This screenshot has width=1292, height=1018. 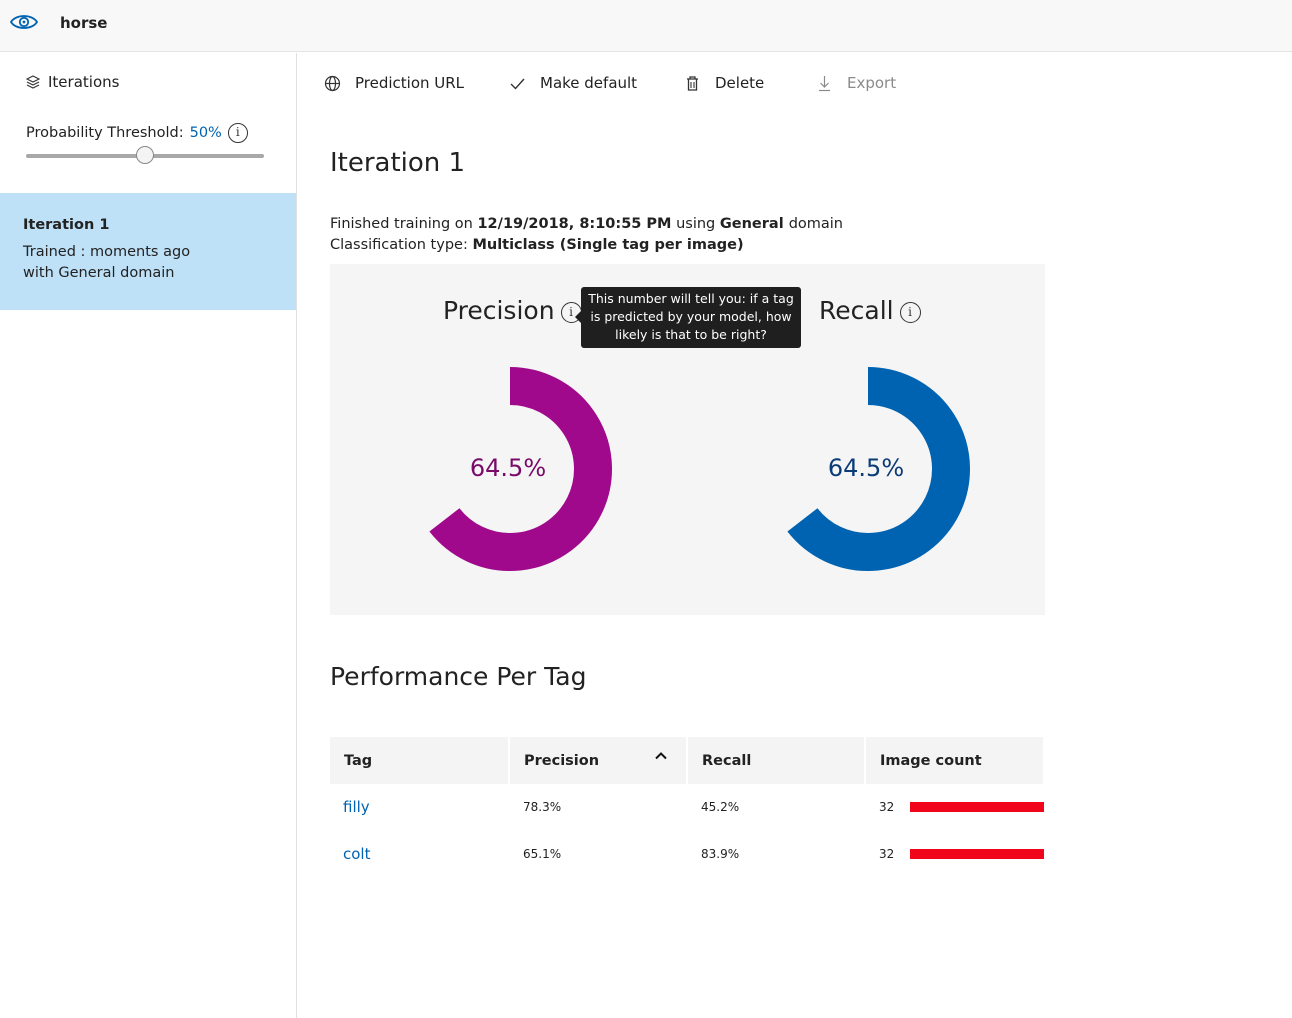 I want to click on row-precision: 65.1%, so click(x=542, y=854).